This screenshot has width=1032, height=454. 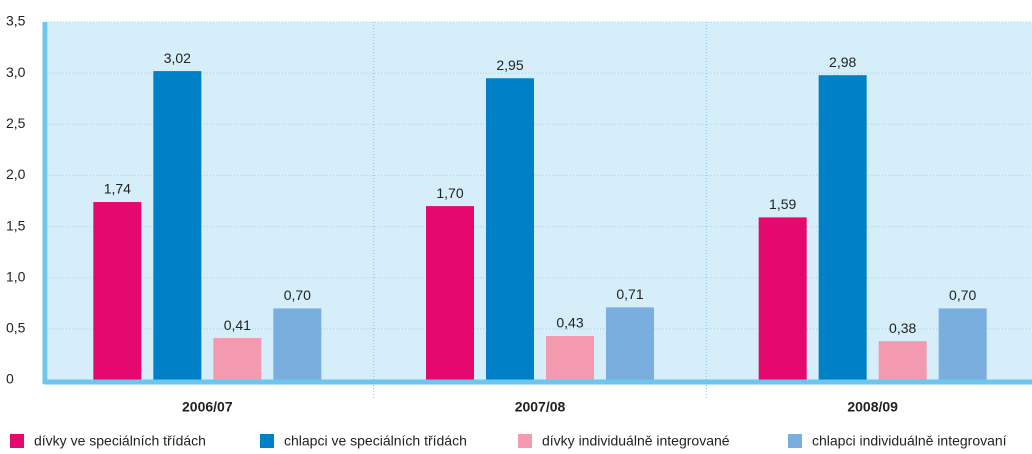 What do you see at coordinates (375, 441) in the screenshot?
I see `legend-label: chlapci ve speciálních třídách` at bounding box center [375, 441].